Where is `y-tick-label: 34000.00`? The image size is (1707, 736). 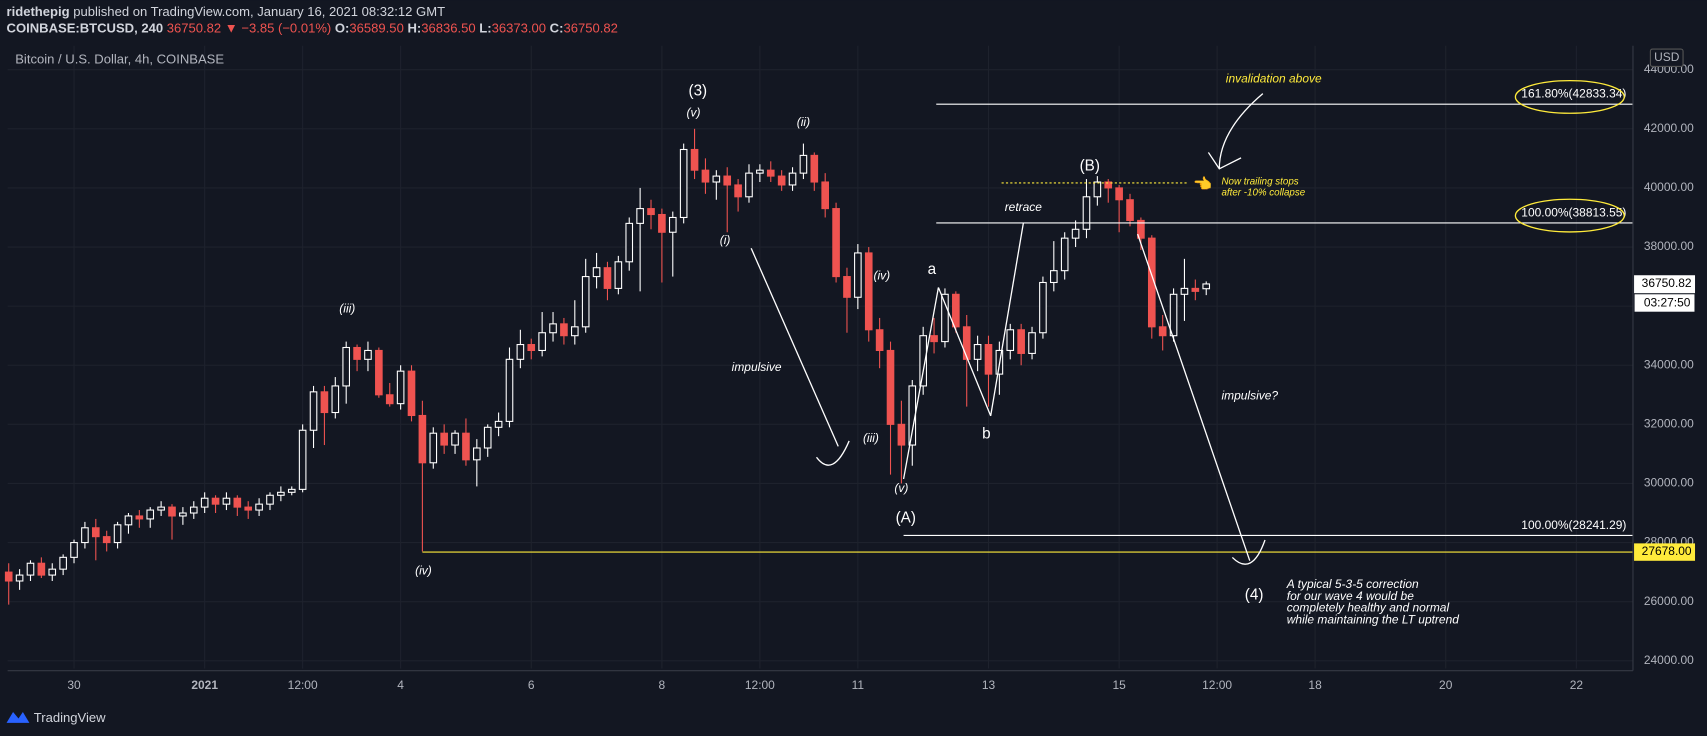 y-tick-label: 34000.00 is located at coordinates (1669, 364).